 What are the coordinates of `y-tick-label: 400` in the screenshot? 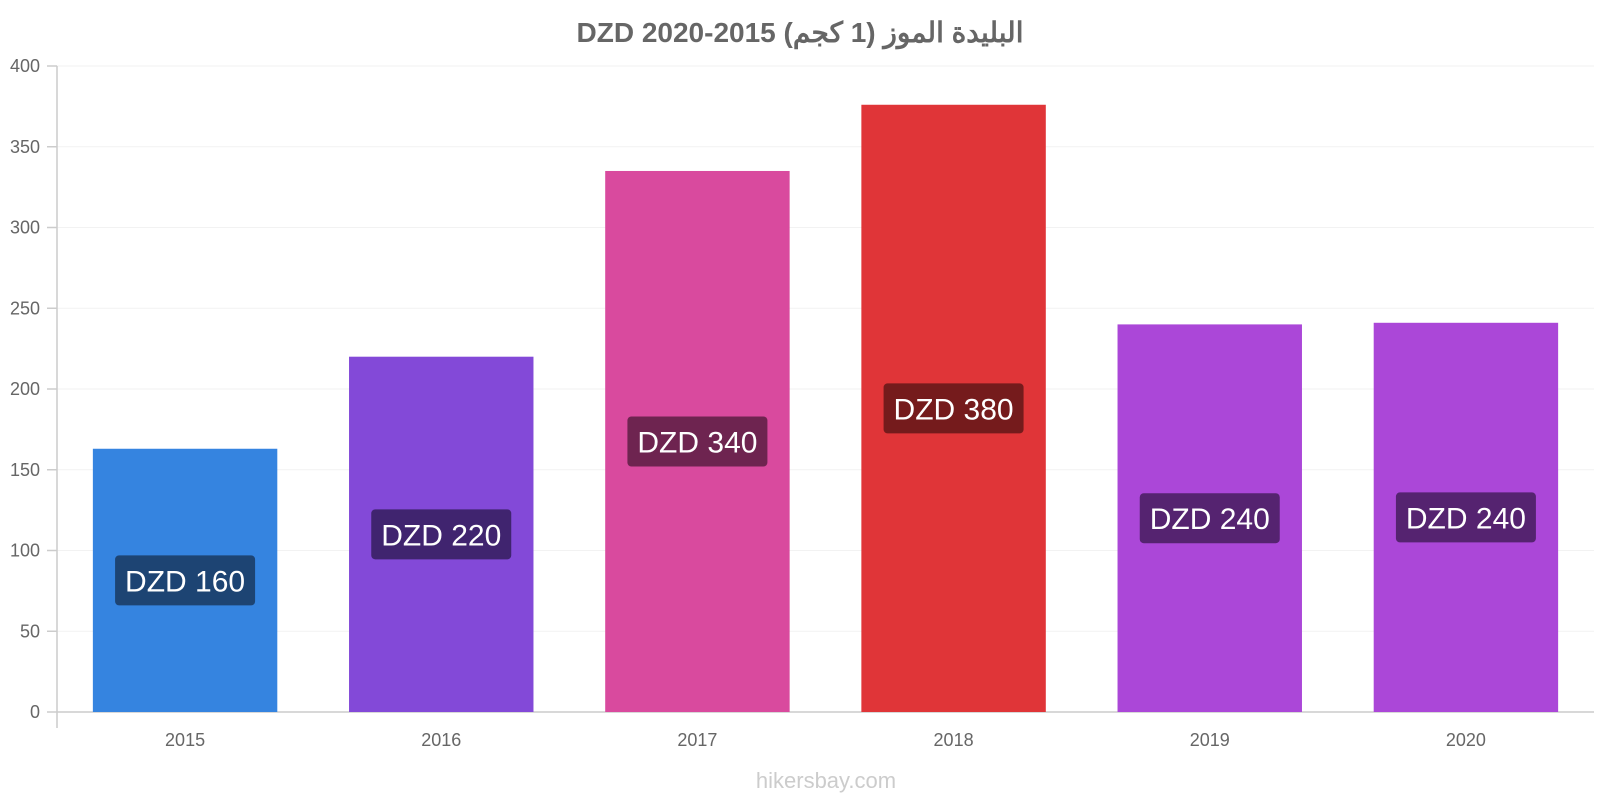 It's located at (25, 66).